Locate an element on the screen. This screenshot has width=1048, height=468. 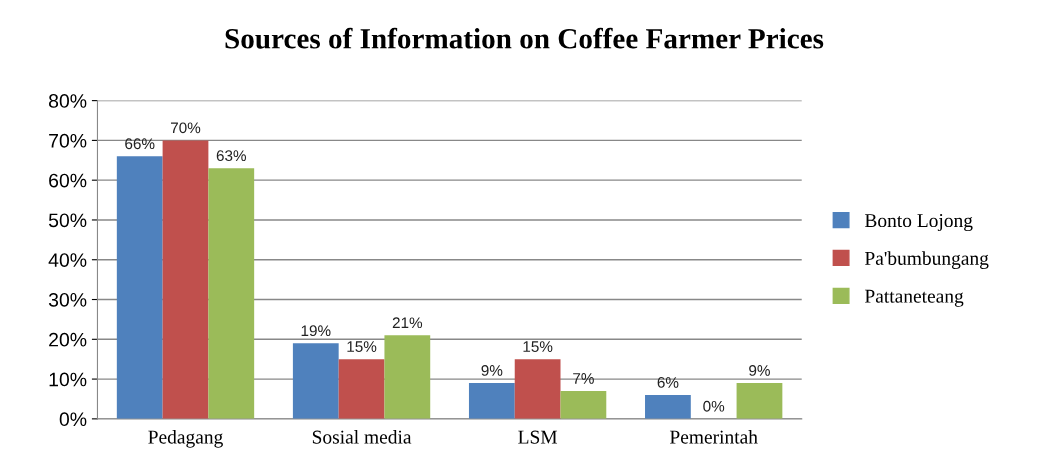
x-tick-label: Pedagang is located at coordinates (185, 438).